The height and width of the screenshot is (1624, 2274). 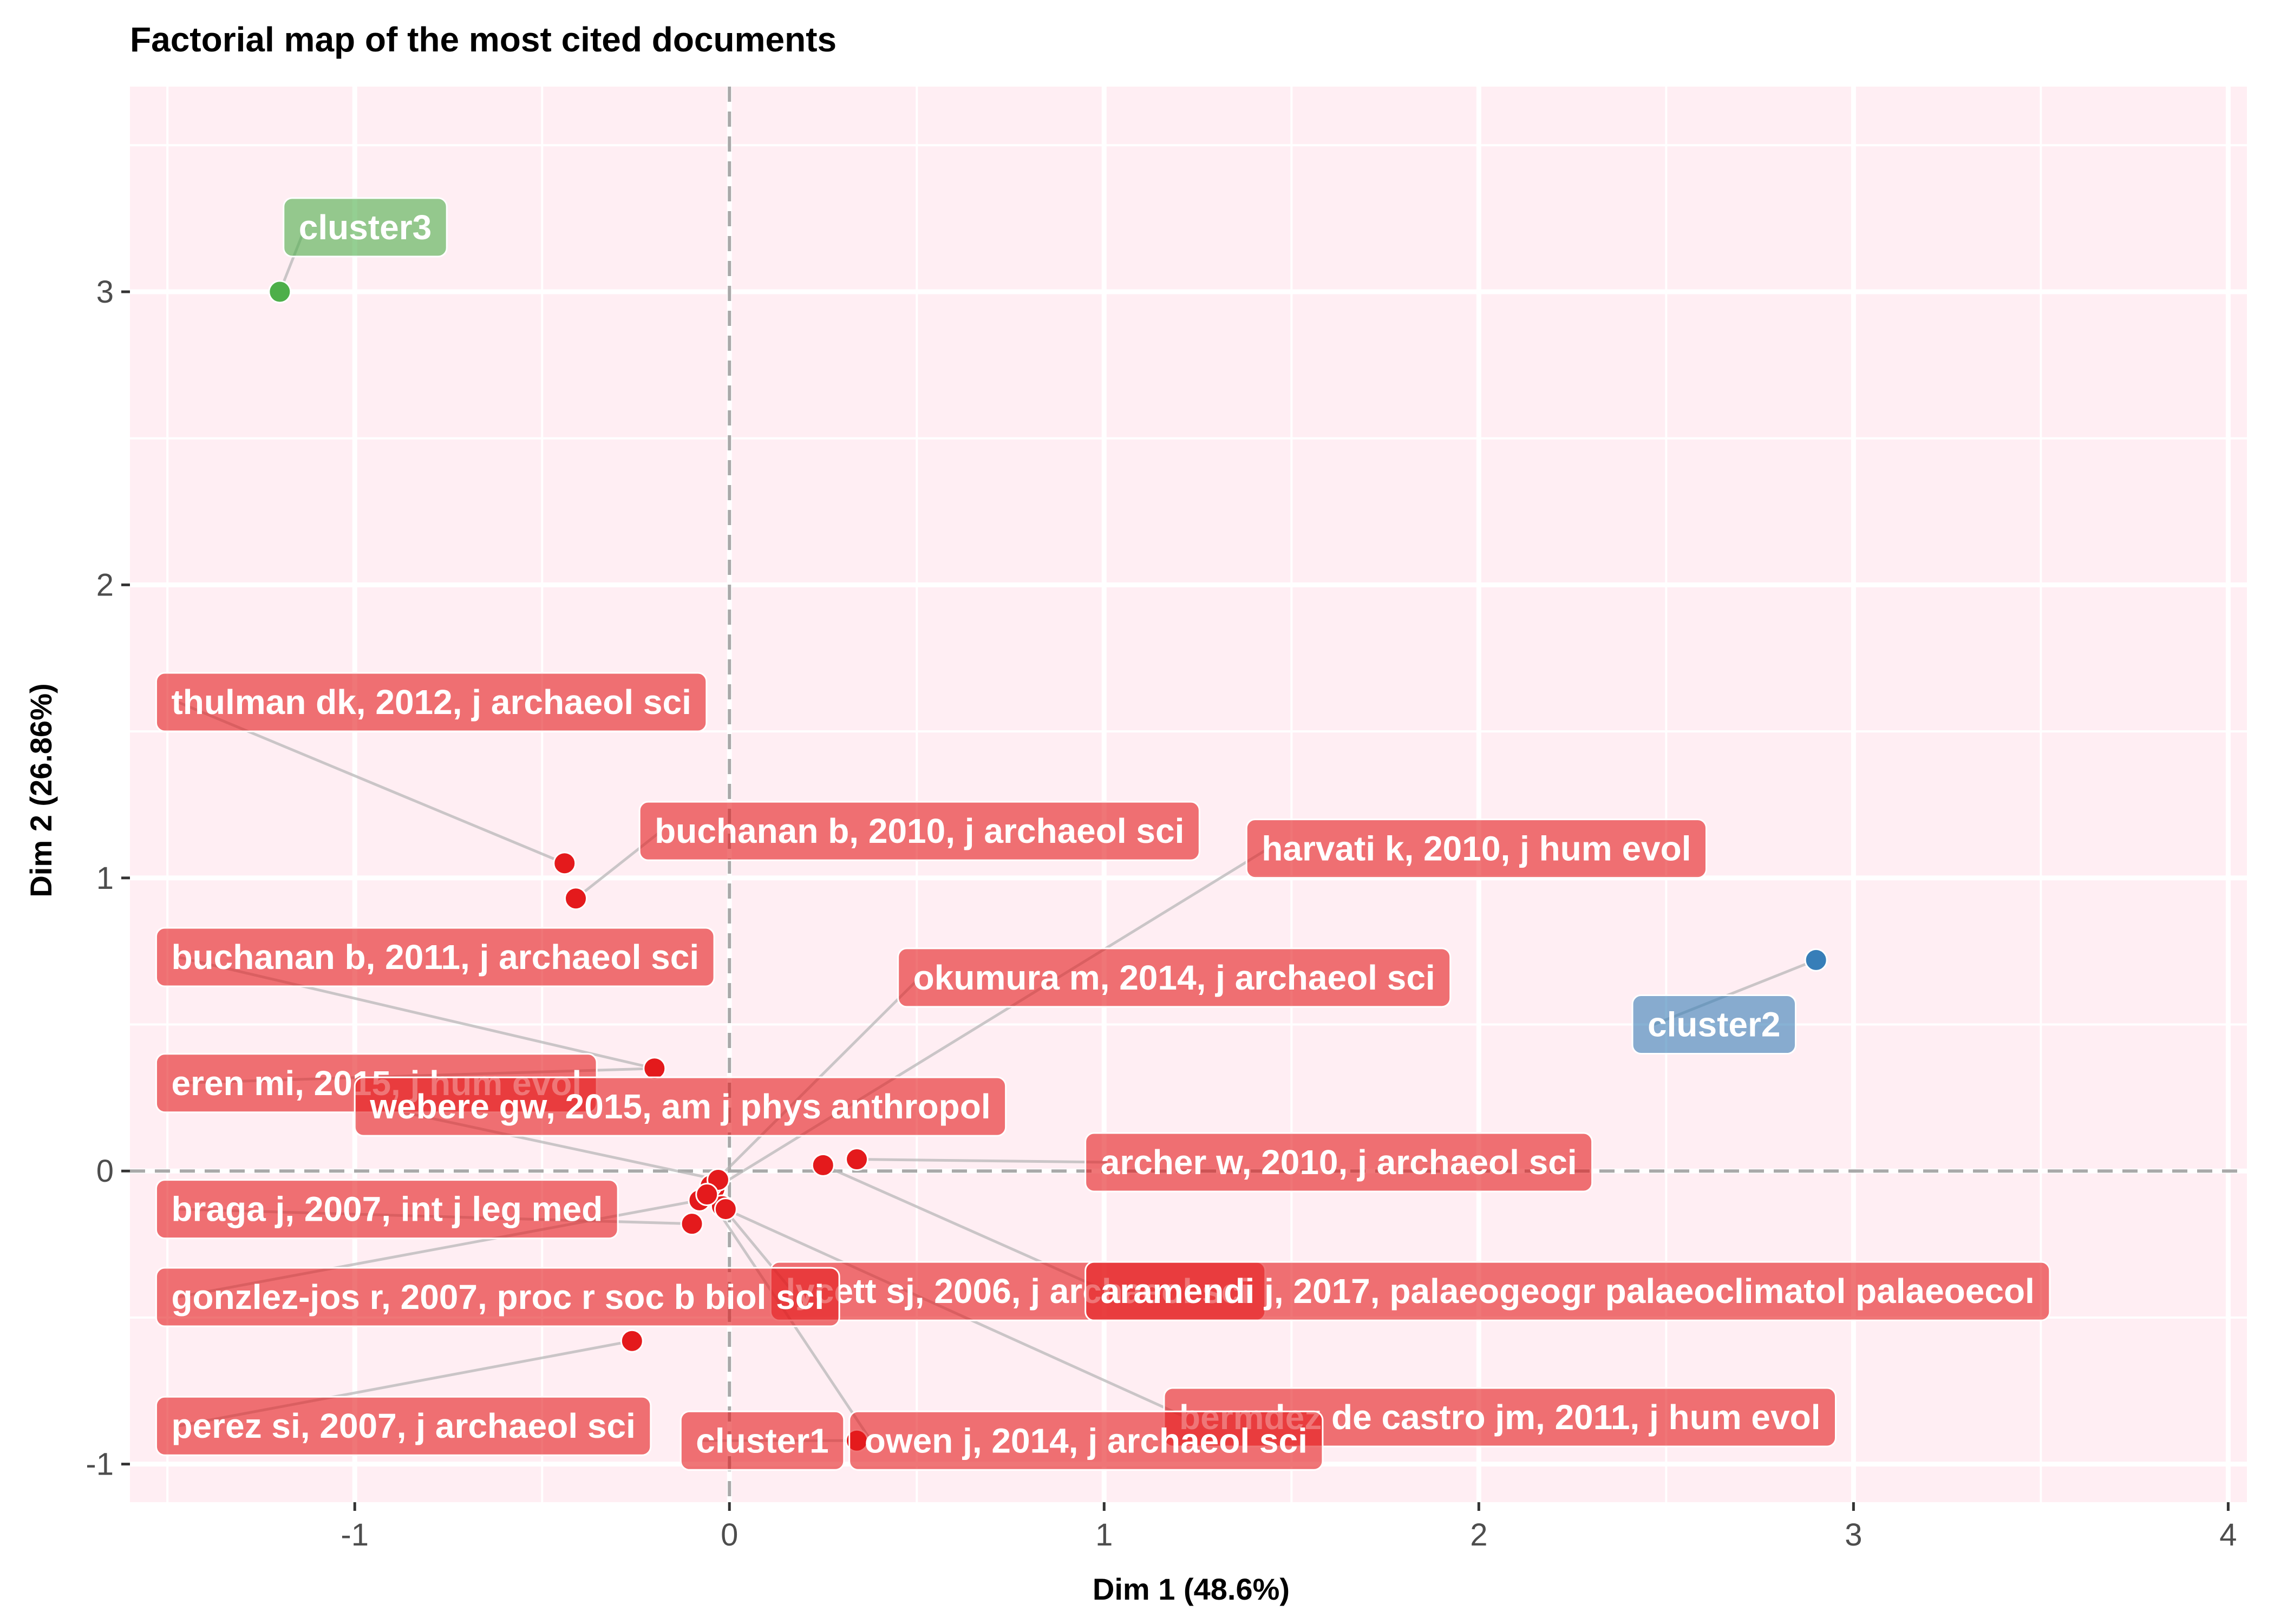 I want to click on label-text: okumura m, 2014, j archaeol sci, so click(x=1174, y=977).